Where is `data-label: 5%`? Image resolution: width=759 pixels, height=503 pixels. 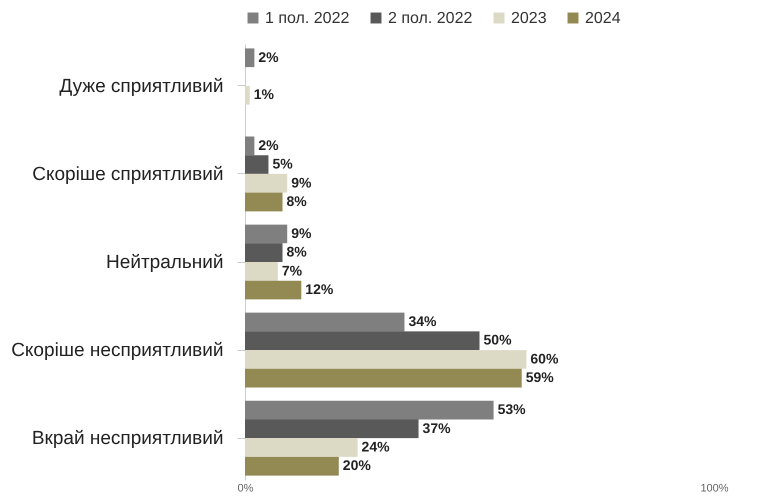 data-label: 5% is located at coordinates (283, 164).